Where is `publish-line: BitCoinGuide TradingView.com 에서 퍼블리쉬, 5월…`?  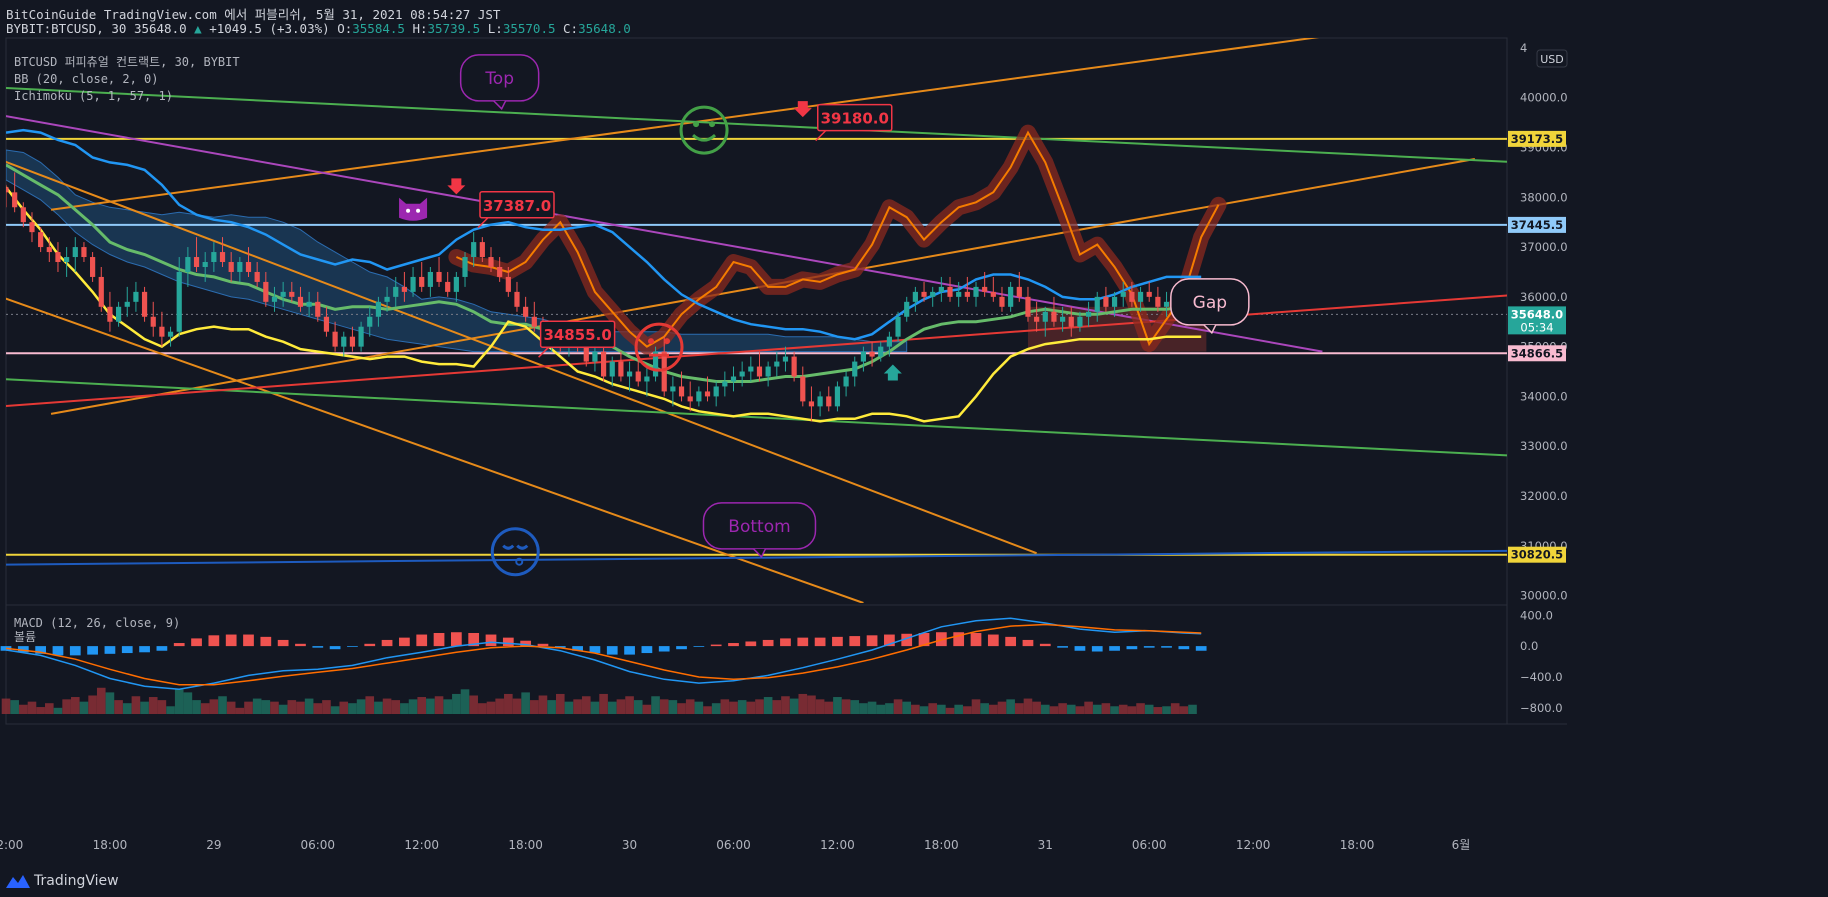
publish-line: BitCoinGuide TradingView.com 에서 퍼블리쉬, 5월… is located at coordinates (253, 14).